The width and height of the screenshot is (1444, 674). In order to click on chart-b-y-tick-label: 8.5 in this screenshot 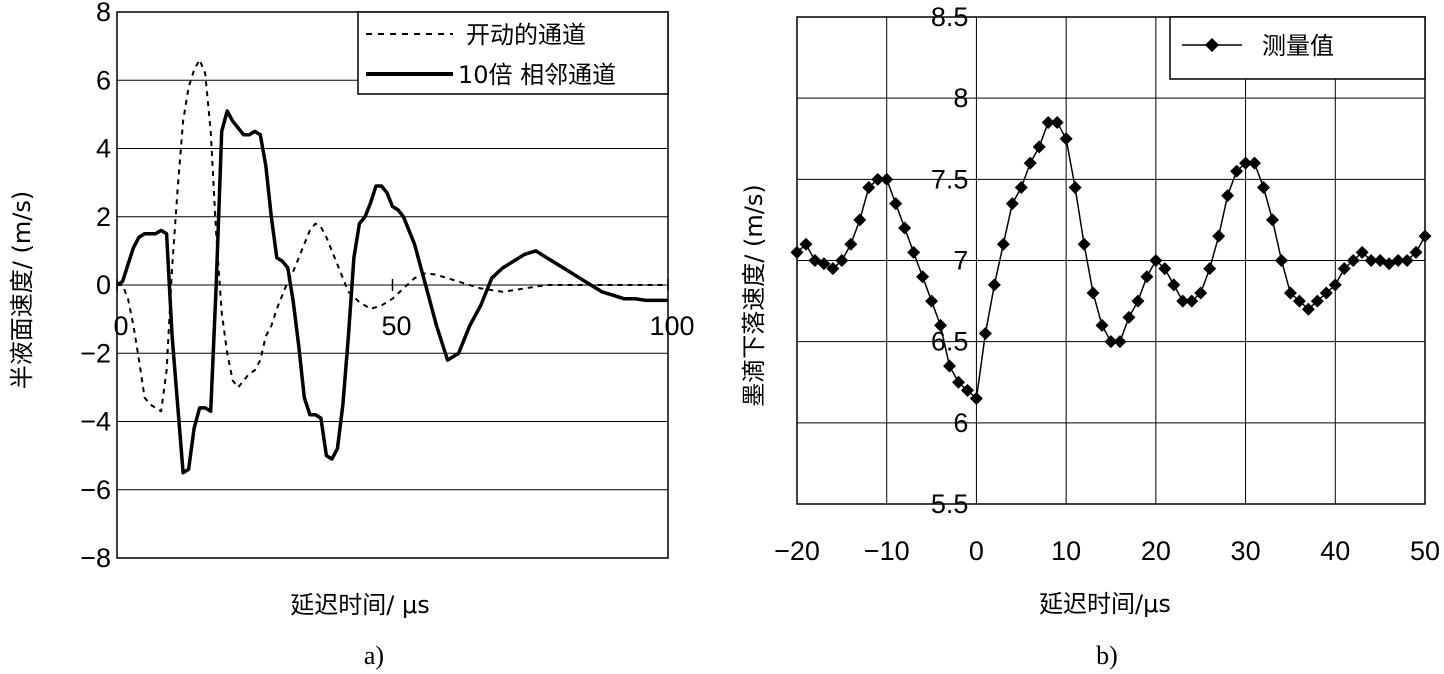, I will do `click(950, 17)`.